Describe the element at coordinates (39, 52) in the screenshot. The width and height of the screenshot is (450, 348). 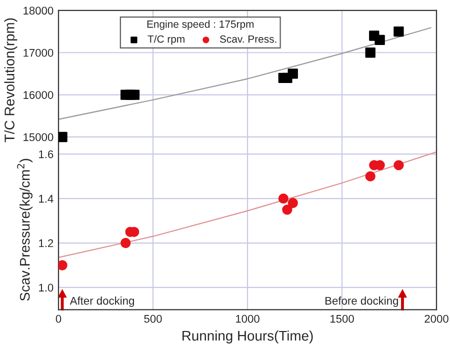
I see `y-tick-label: 17000` at that location.